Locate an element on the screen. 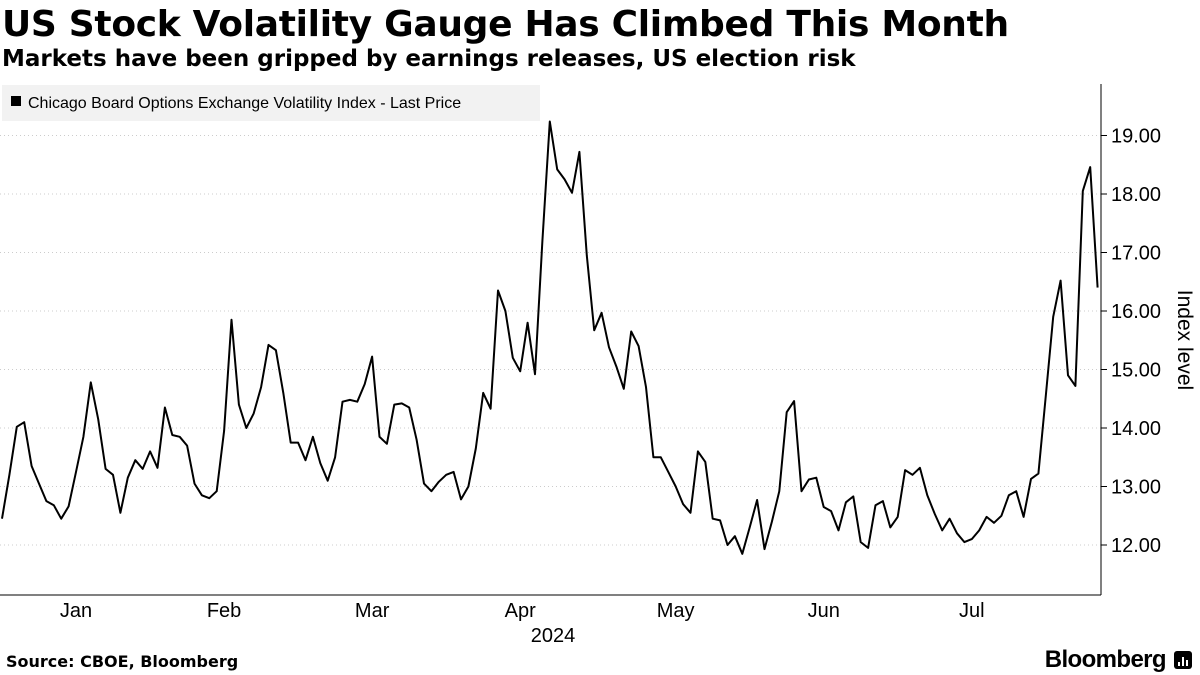 The height and width of the screenshot is (675, 1200). x-axis-year-label: 2024 is located at coordinates (553, 636).